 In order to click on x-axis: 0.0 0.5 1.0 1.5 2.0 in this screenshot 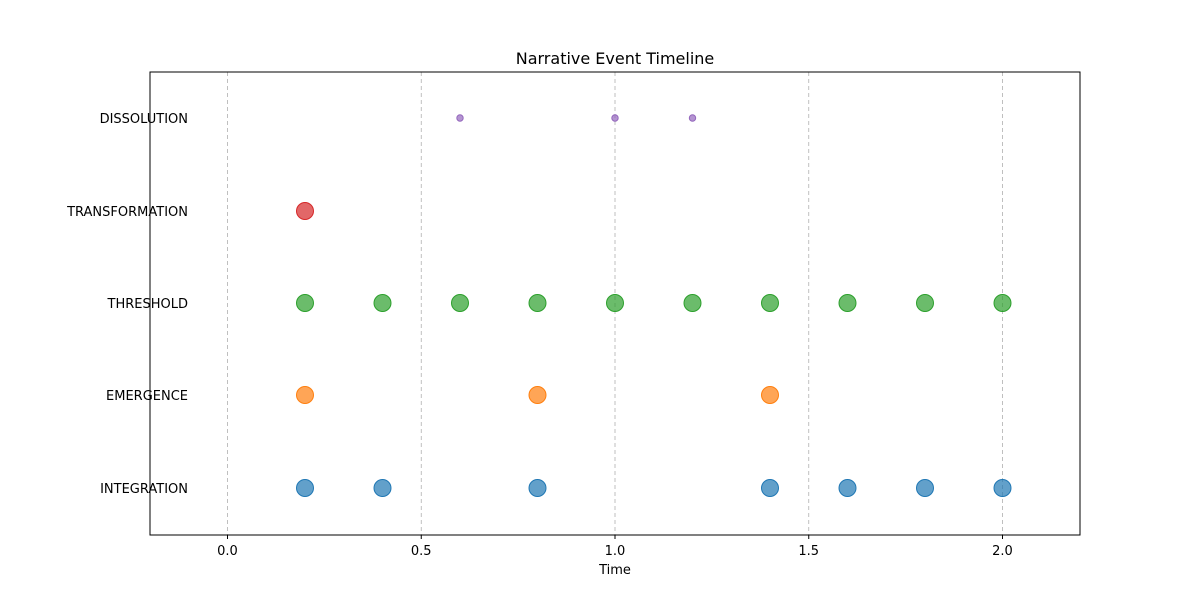, I will do `click(615, 547)`.